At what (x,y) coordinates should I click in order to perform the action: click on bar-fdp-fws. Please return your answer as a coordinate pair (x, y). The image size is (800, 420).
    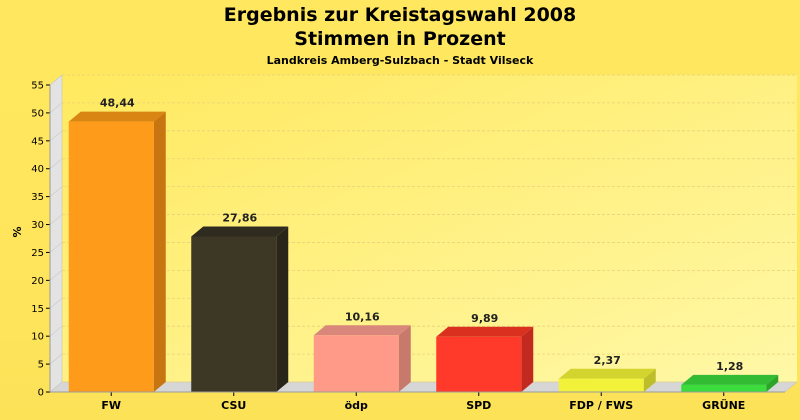
    Looking at the image, I should click on (607, 380).